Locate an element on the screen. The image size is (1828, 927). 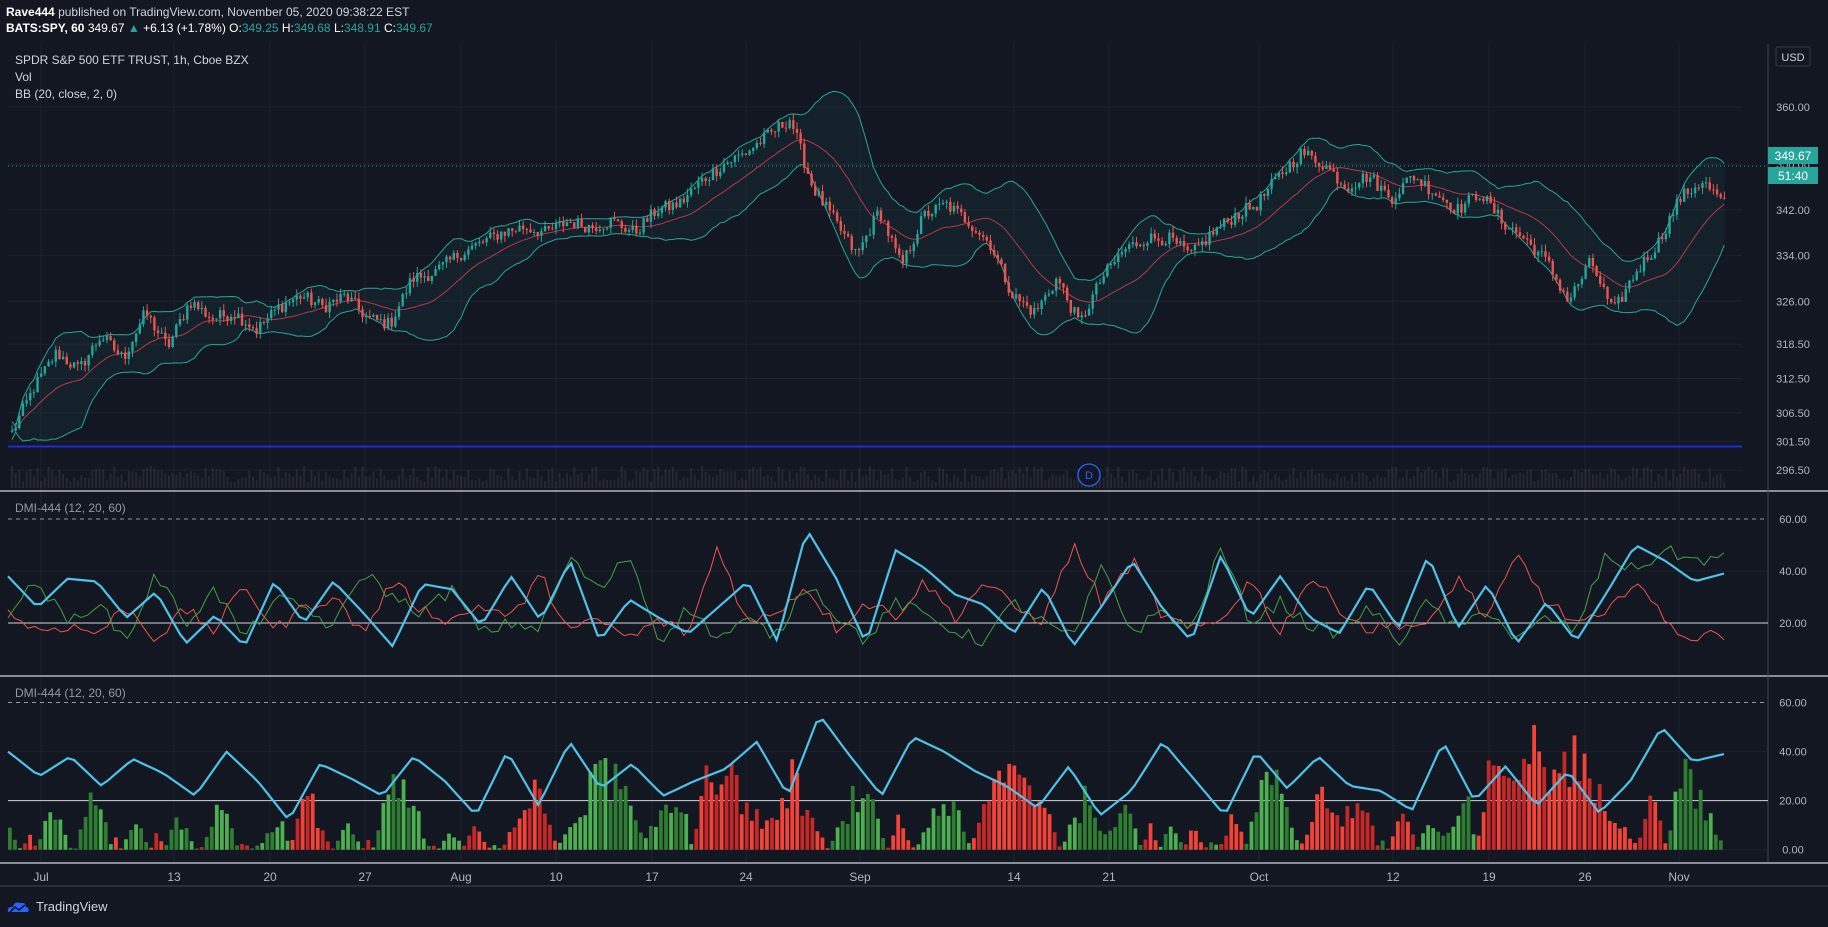
tradingview-logo: TradingView is located at coordinates (57, 906).